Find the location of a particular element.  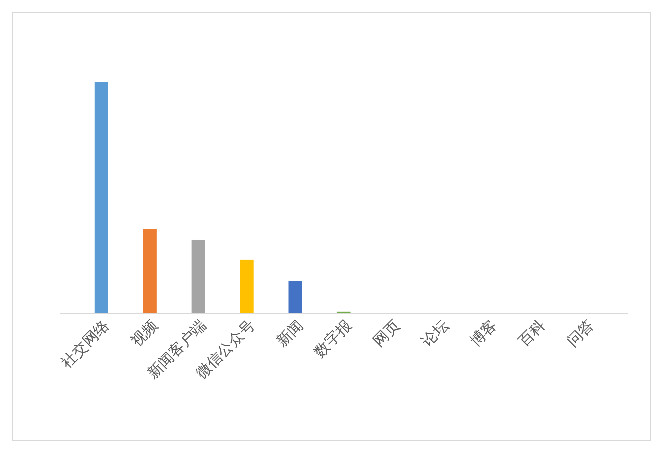

x-tick-label: 百科 is located at coordinates (533, 333).